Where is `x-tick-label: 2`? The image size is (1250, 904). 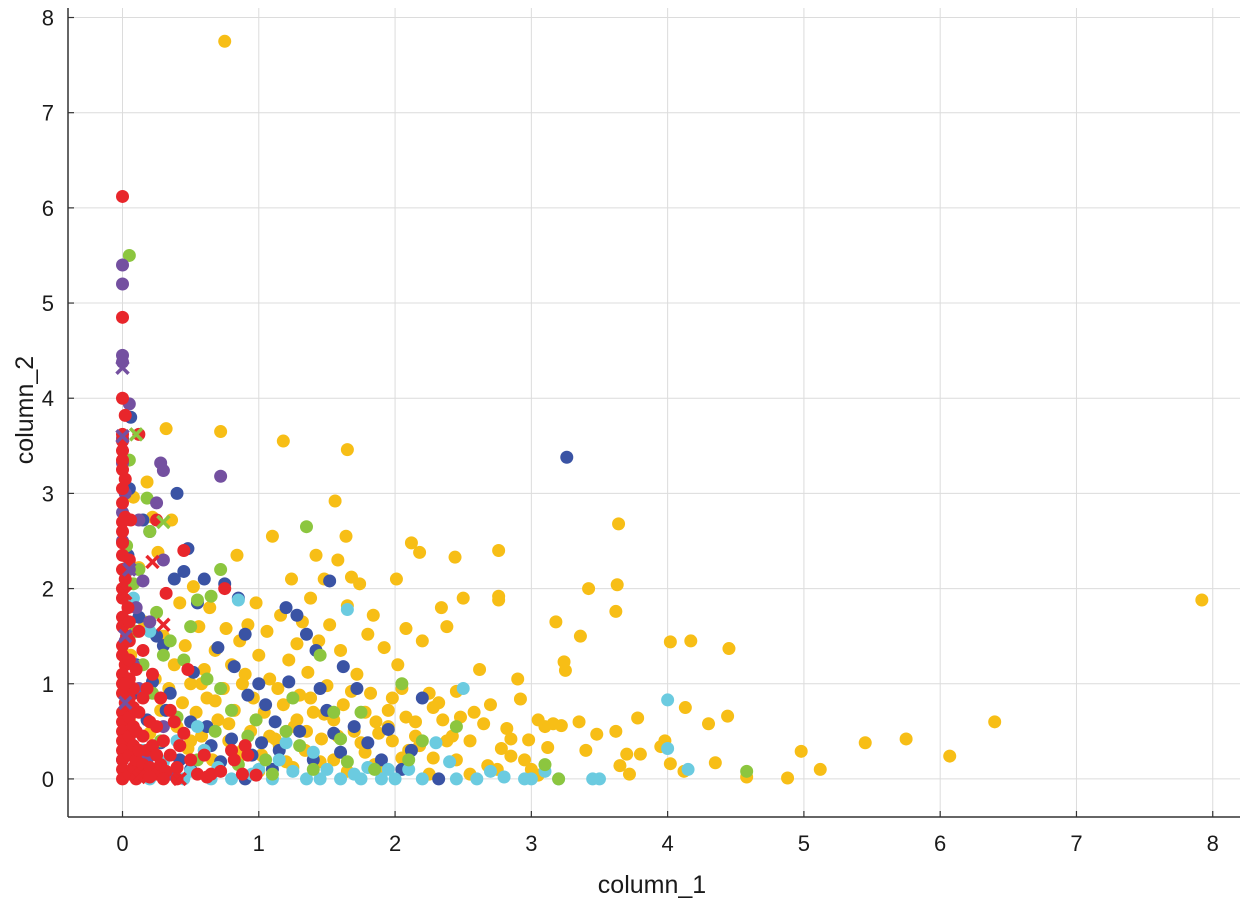
x-tick-label: 2 is located at coordinates (395, 843).